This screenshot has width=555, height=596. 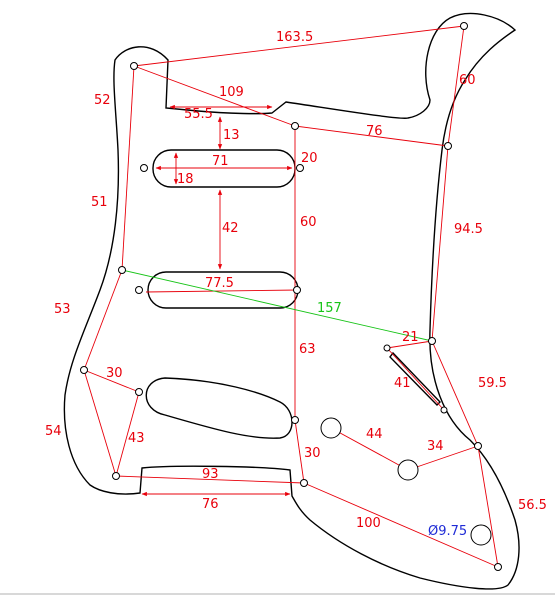 I want to click on dim-52: 52, so click(x=102, y=100).